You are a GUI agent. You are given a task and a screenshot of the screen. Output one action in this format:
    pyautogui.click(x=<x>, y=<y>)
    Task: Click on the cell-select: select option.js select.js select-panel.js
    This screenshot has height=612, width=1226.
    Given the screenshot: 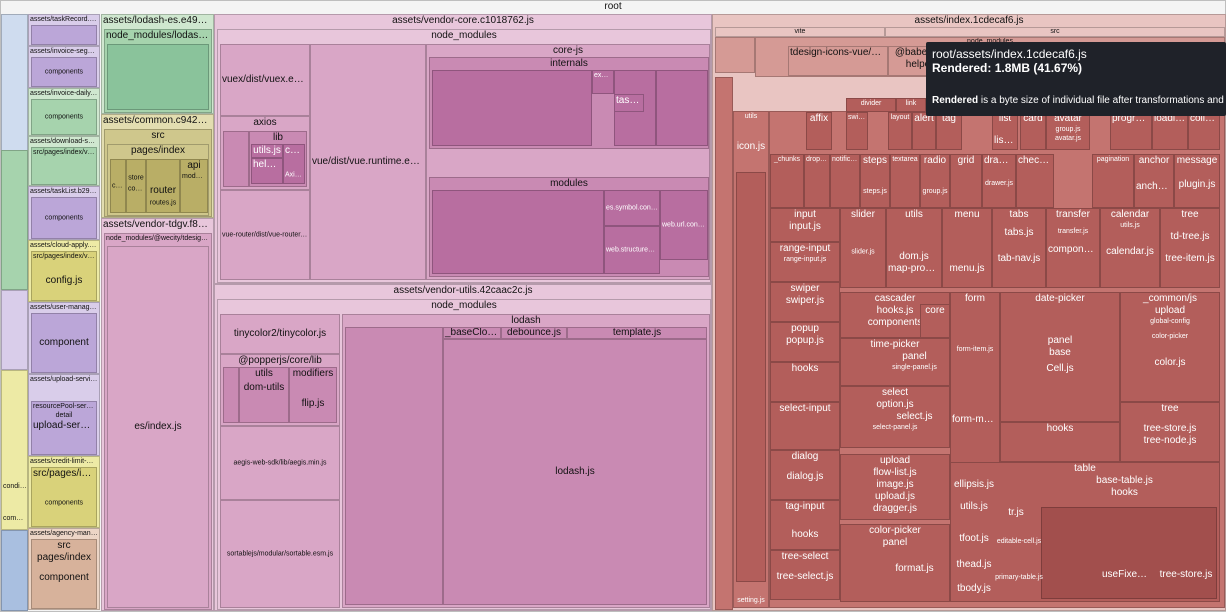 What is the action you would take?
    pyautogui.click(x=895, y=417)
    